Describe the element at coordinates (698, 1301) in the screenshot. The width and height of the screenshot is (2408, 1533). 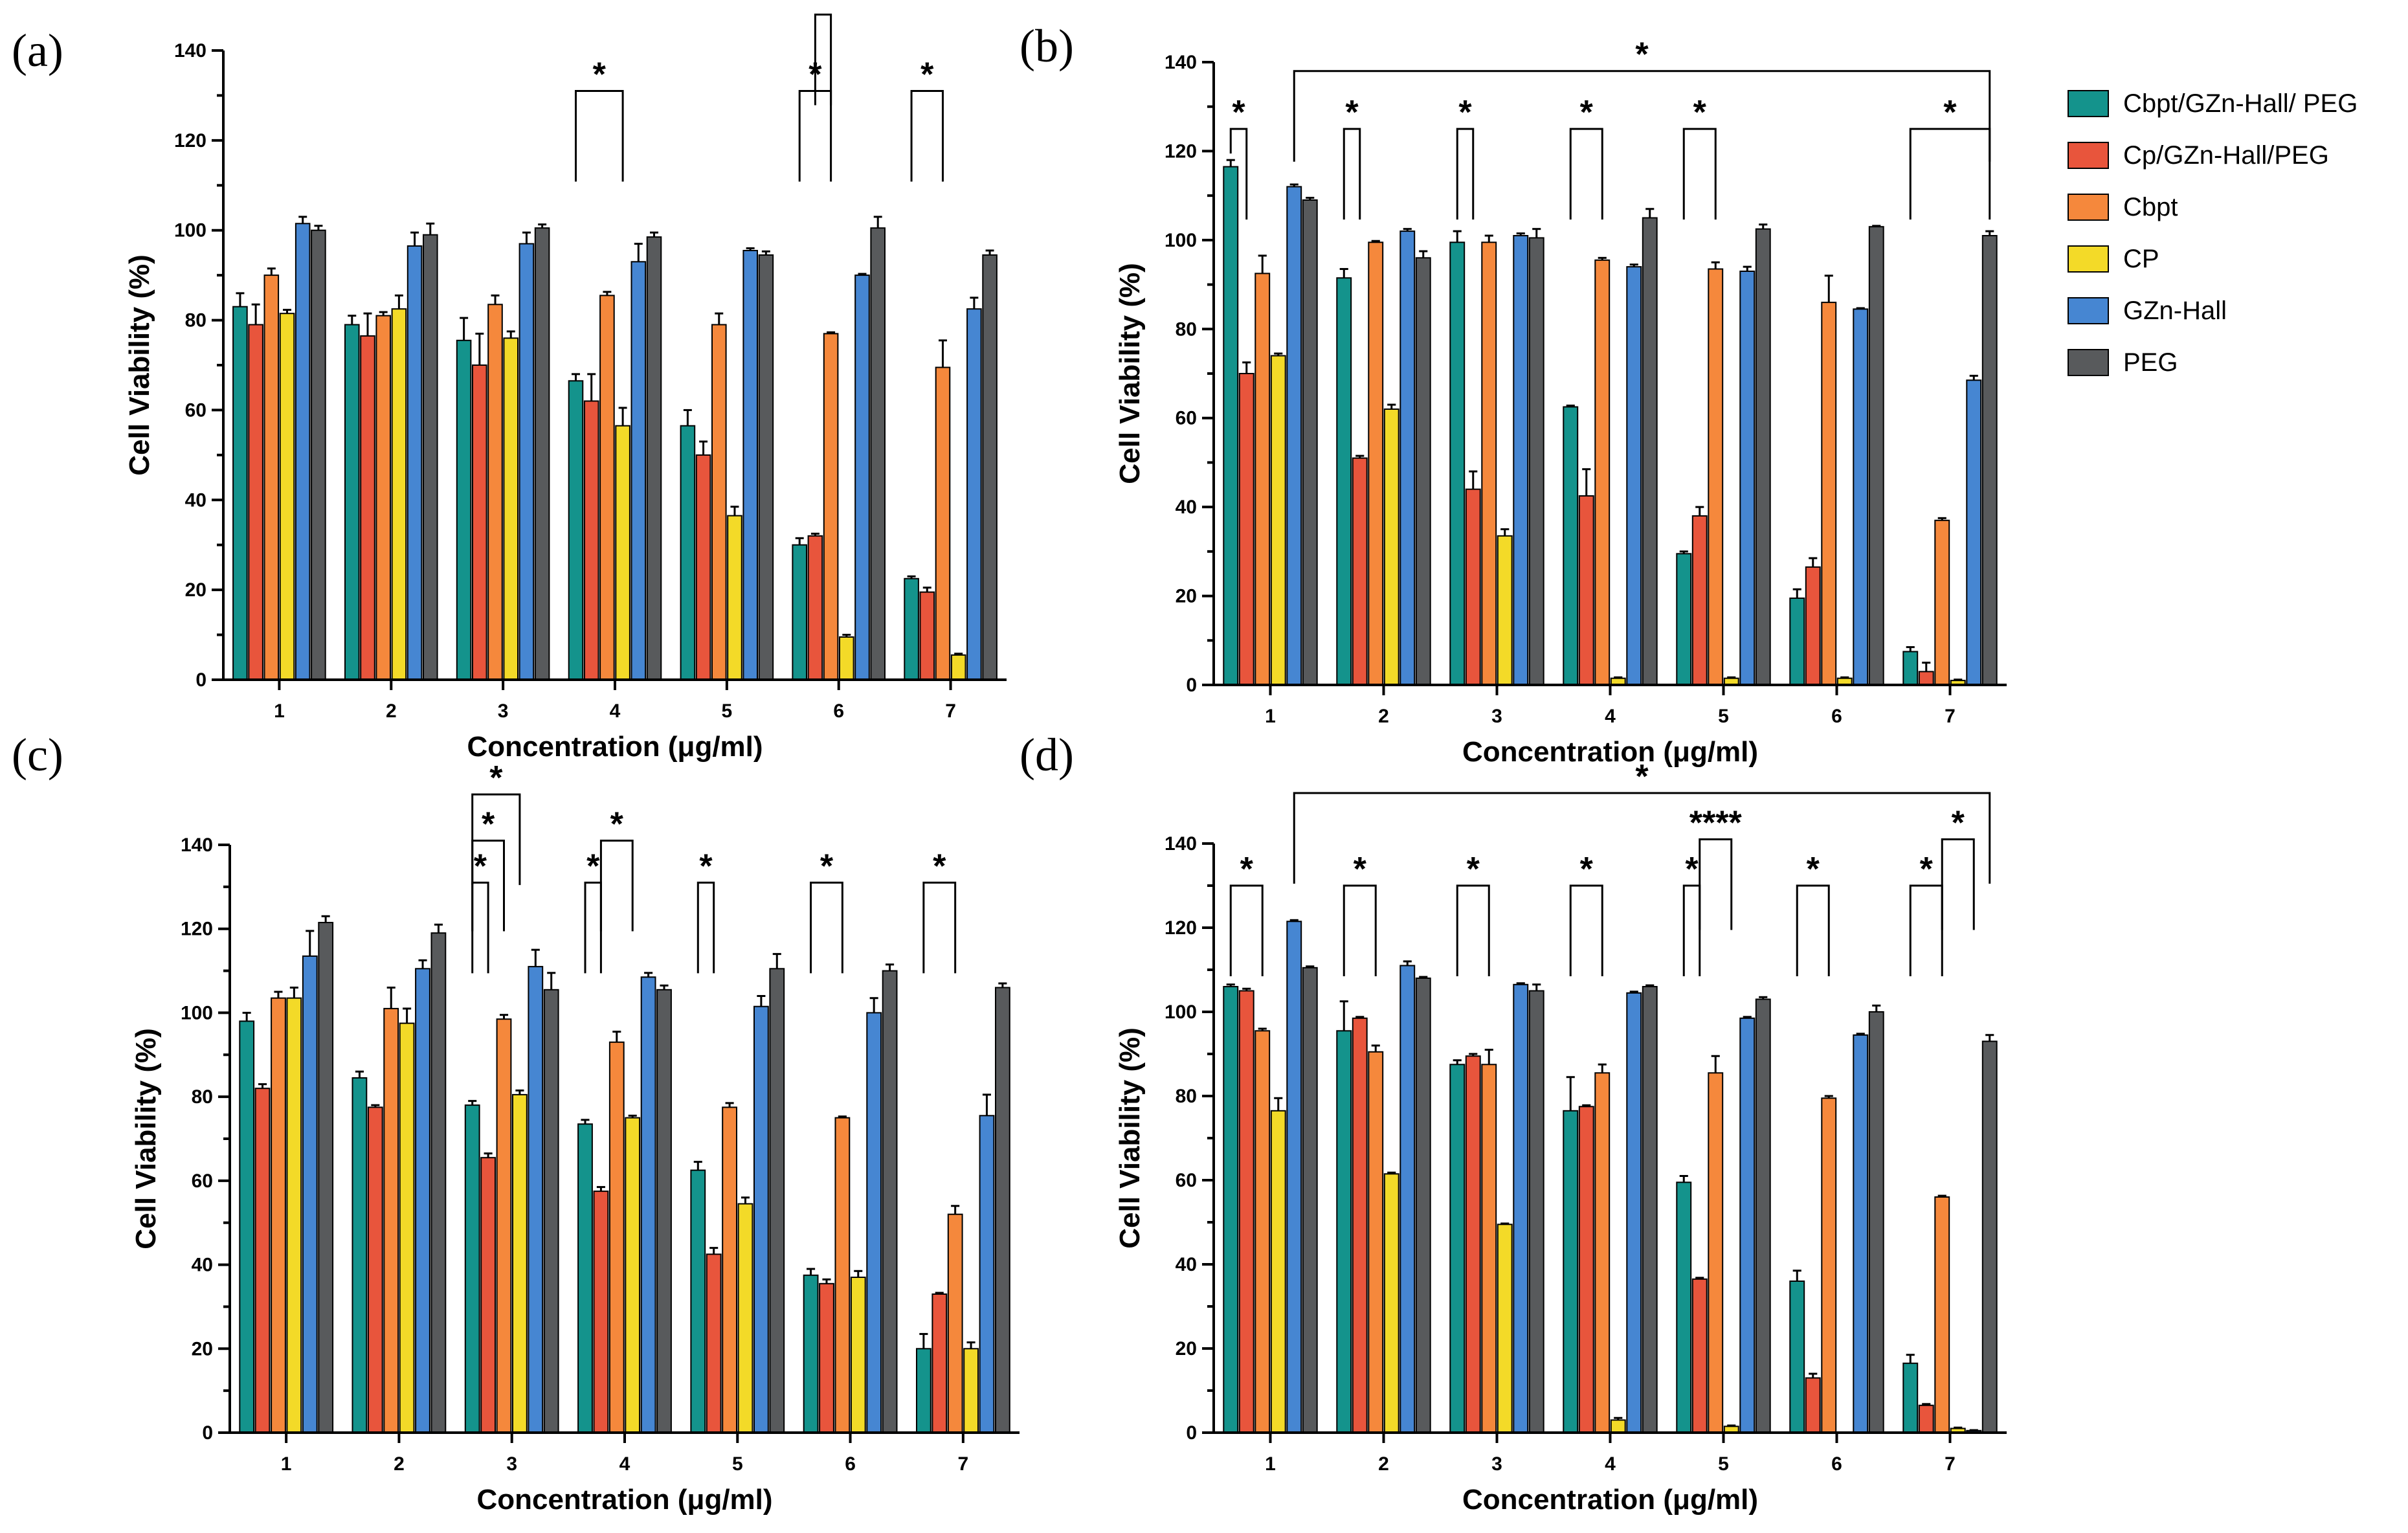
I see `bar-c-s1-c5` at that location.